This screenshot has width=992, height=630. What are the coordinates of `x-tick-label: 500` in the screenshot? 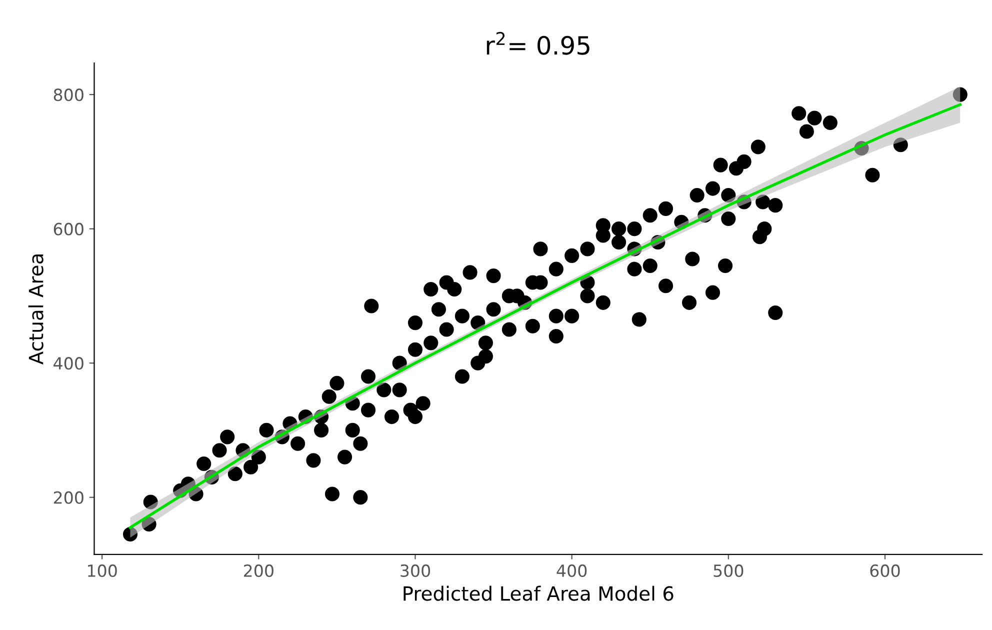 It's located at (729, 571).